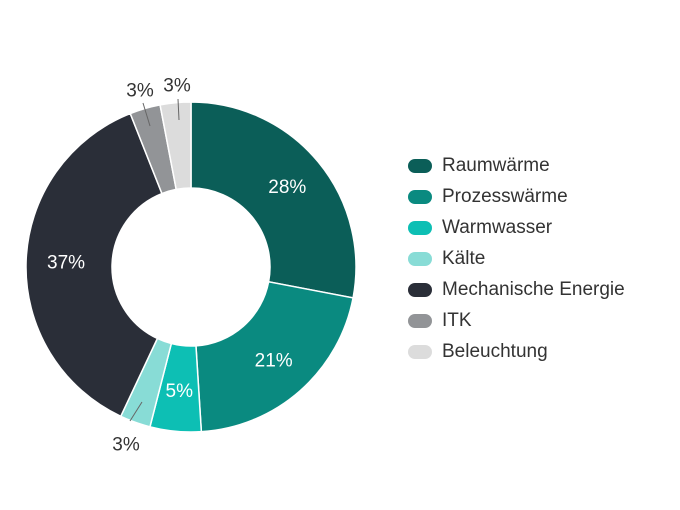 This screenshot has width=680, height=510. I want to click on data-label-beleuchtung: 3%, so click(177, 86).